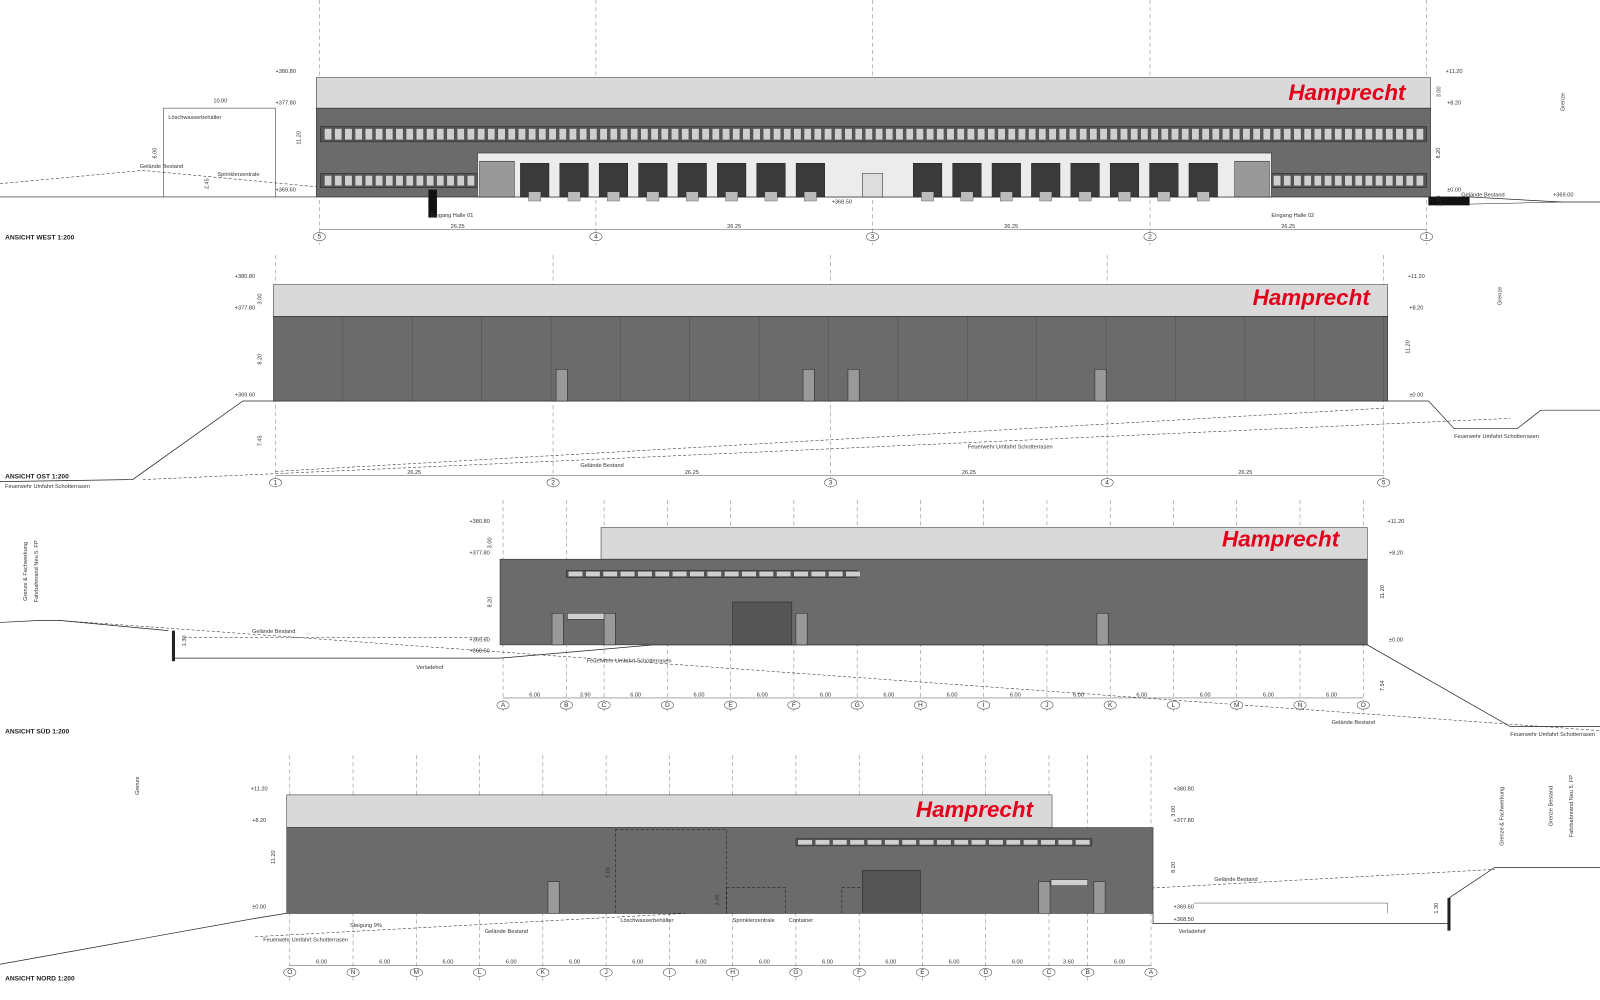  What do you see at coordinates (859, 972) in the screenshot?
I see `axis-label: F` at bounding box center [859, 972].